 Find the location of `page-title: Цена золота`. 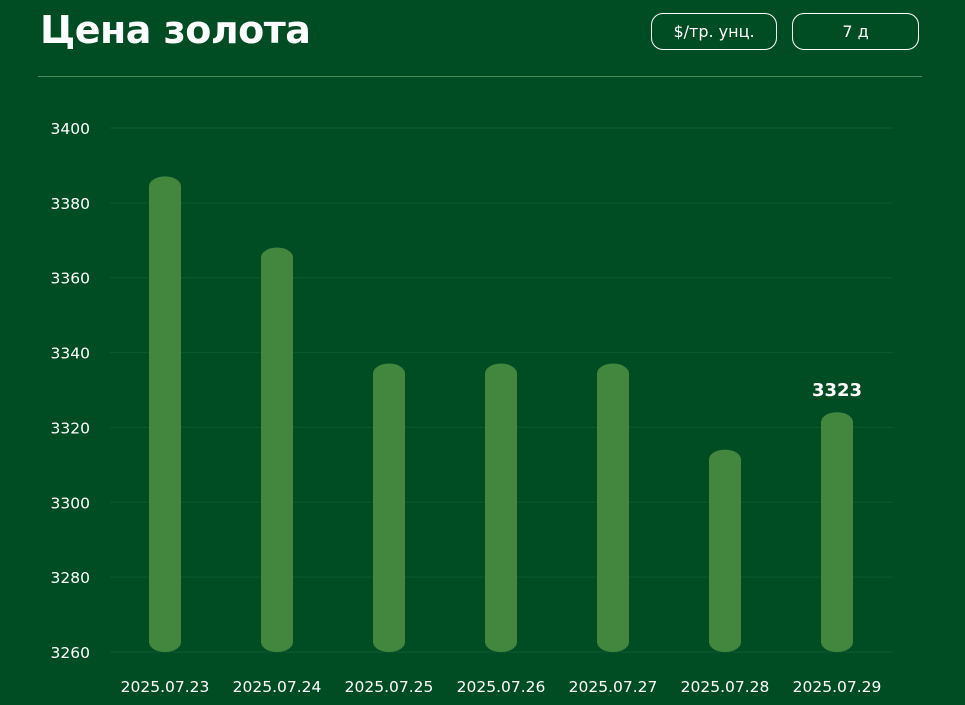

page-title: Цена золота is located at coordinates (175, 30).